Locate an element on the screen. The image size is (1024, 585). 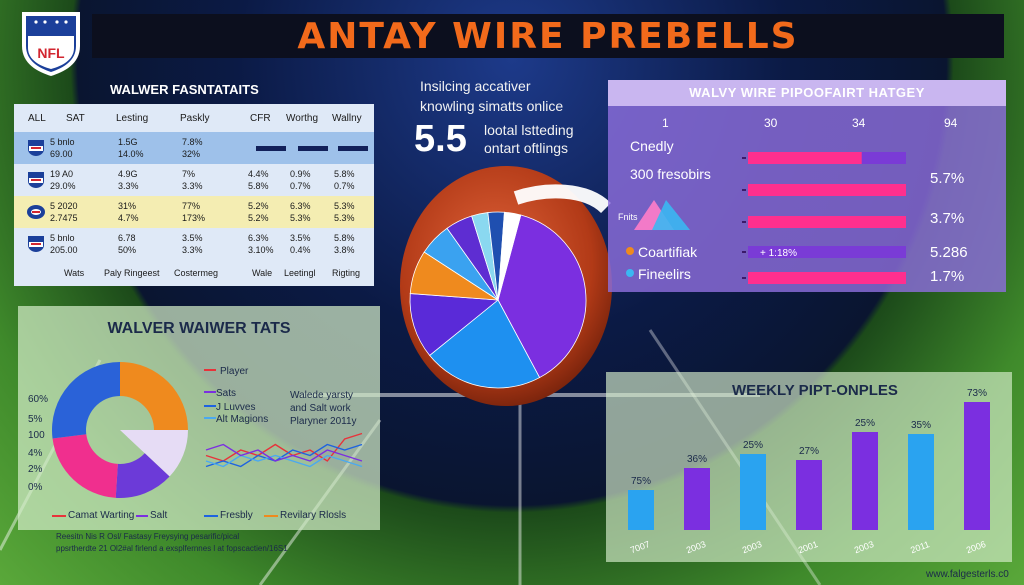
table-cell: 5.2% is located at coordinates (258, 218).